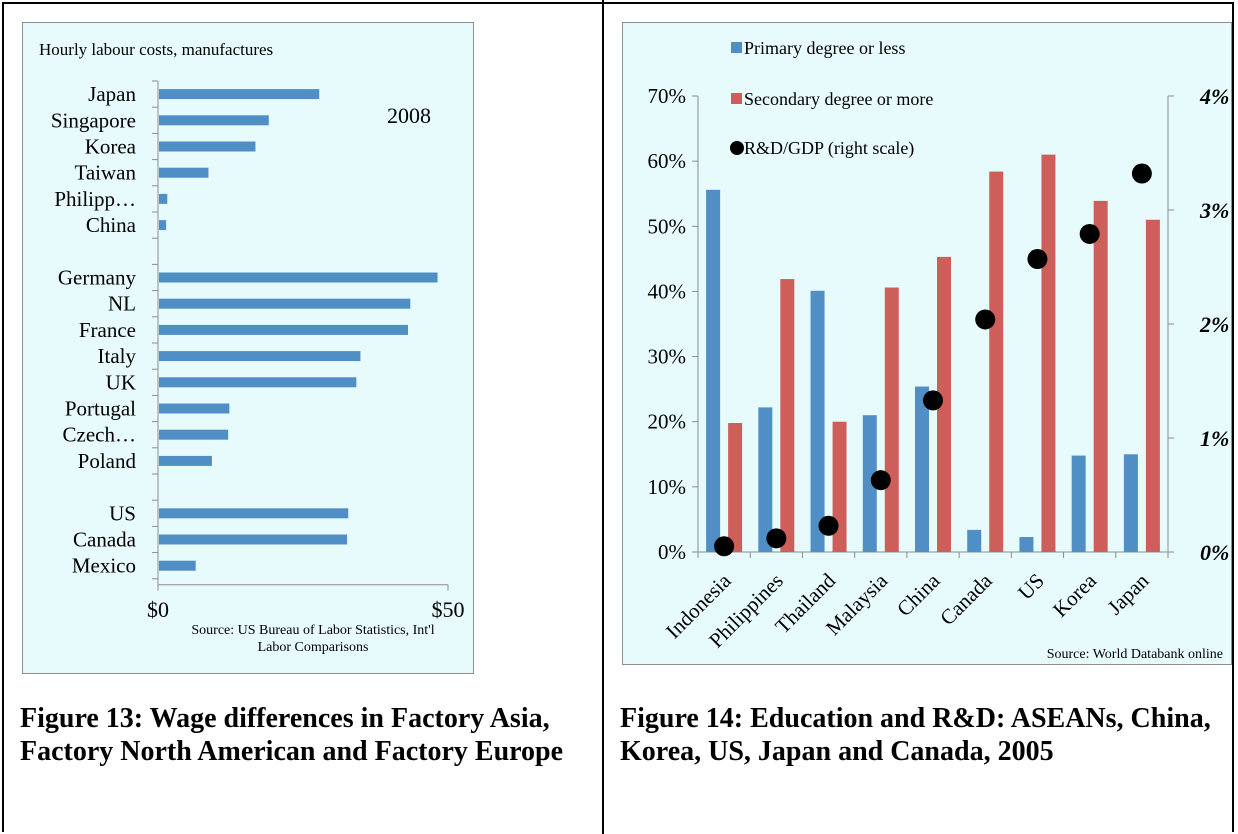  I want to click on wage-bar-italy, so click(260, 356).